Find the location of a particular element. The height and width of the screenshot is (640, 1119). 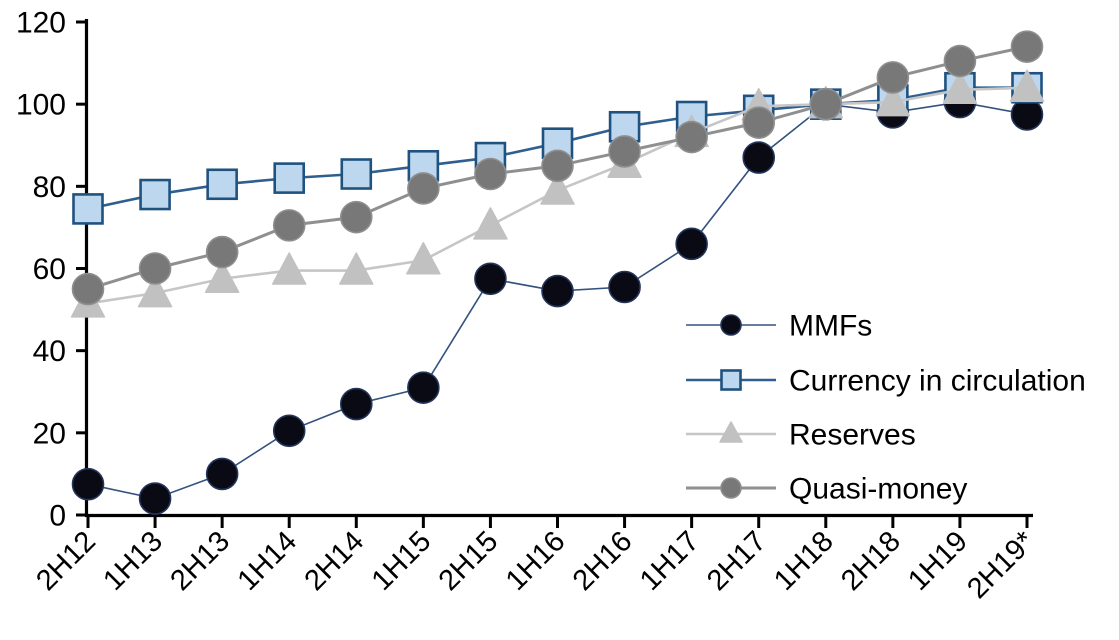

legend-label: Currency in circulation is located at coordinates (937, 381).